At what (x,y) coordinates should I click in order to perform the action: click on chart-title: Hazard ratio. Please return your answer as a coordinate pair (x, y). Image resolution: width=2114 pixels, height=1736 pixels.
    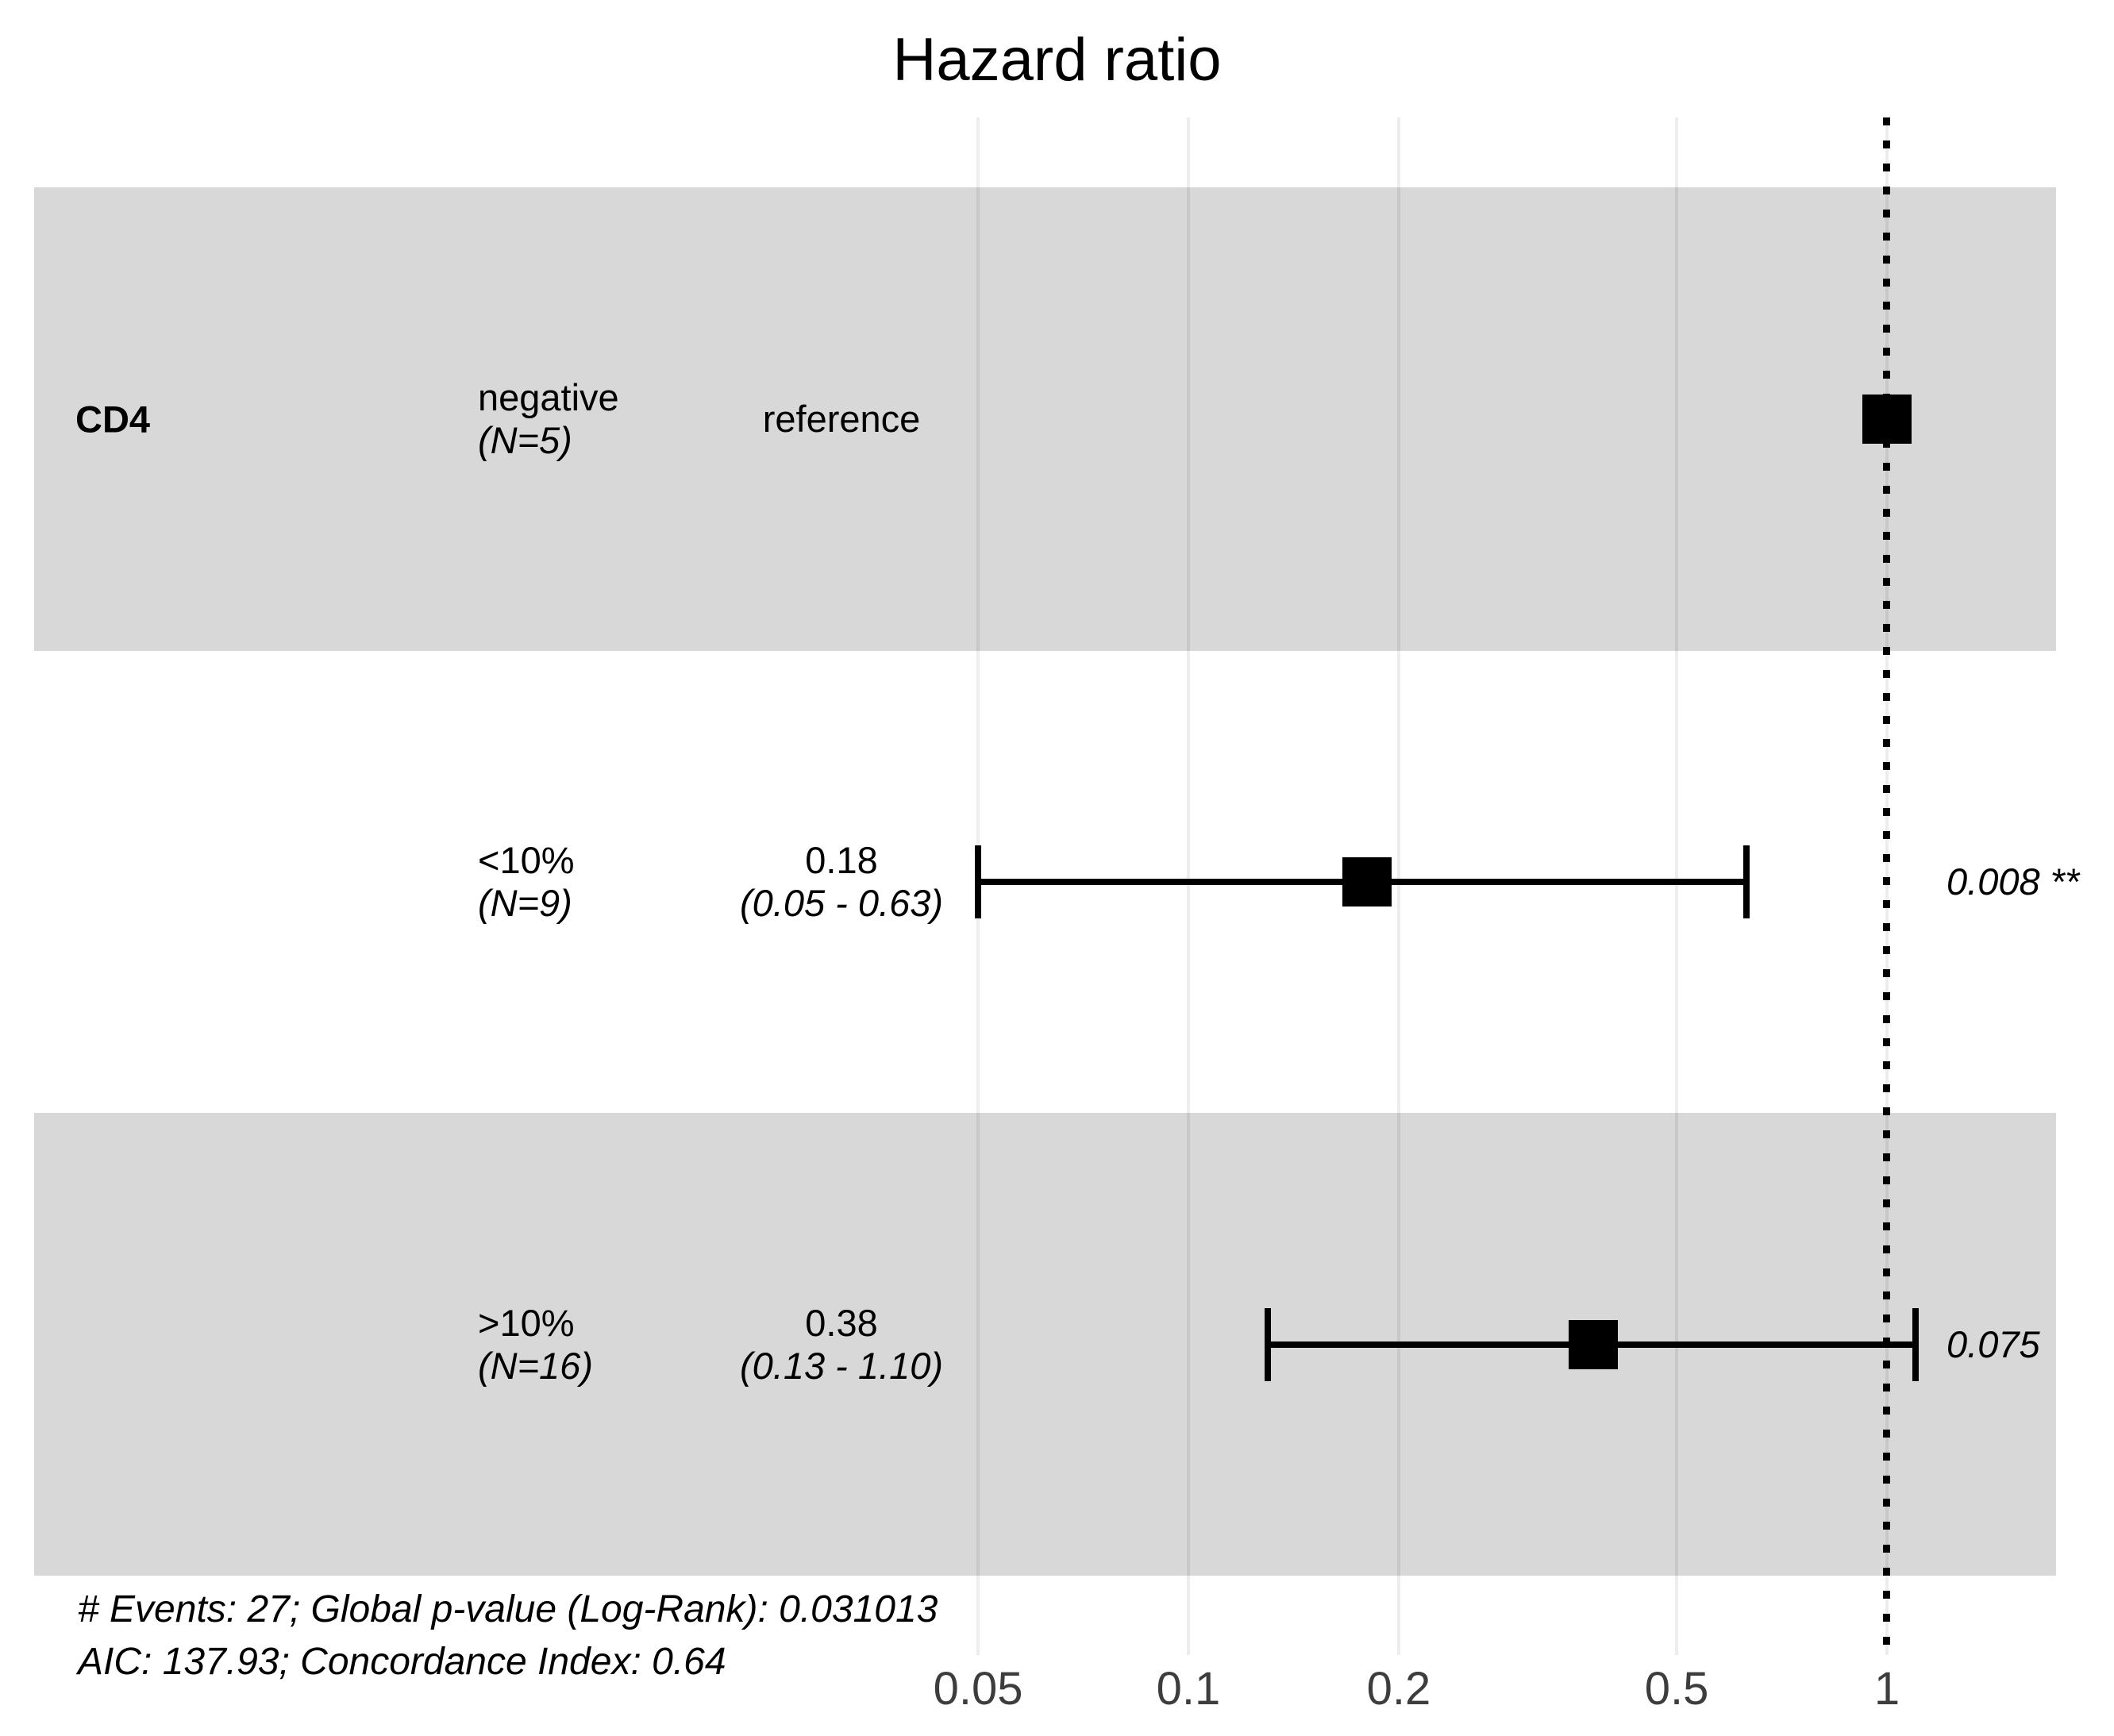
    Looking at the image, I should click on (1057, 60).